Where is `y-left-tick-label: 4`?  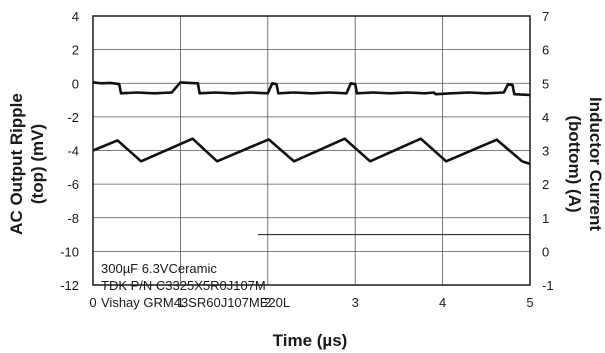
y-left-tick-label: 4 is located at coordinates (75, 16).